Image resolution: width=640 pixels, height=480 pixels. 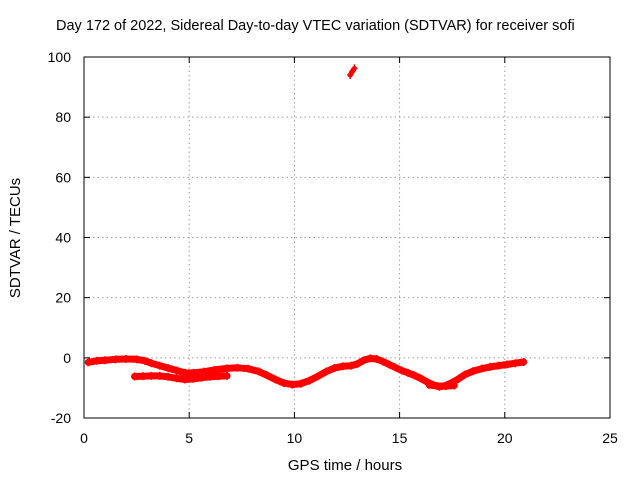 What do you see at coordinates (63, 298) in the screenshot?
I see `y-tick-label: 20` at bounding box center [63, 298].